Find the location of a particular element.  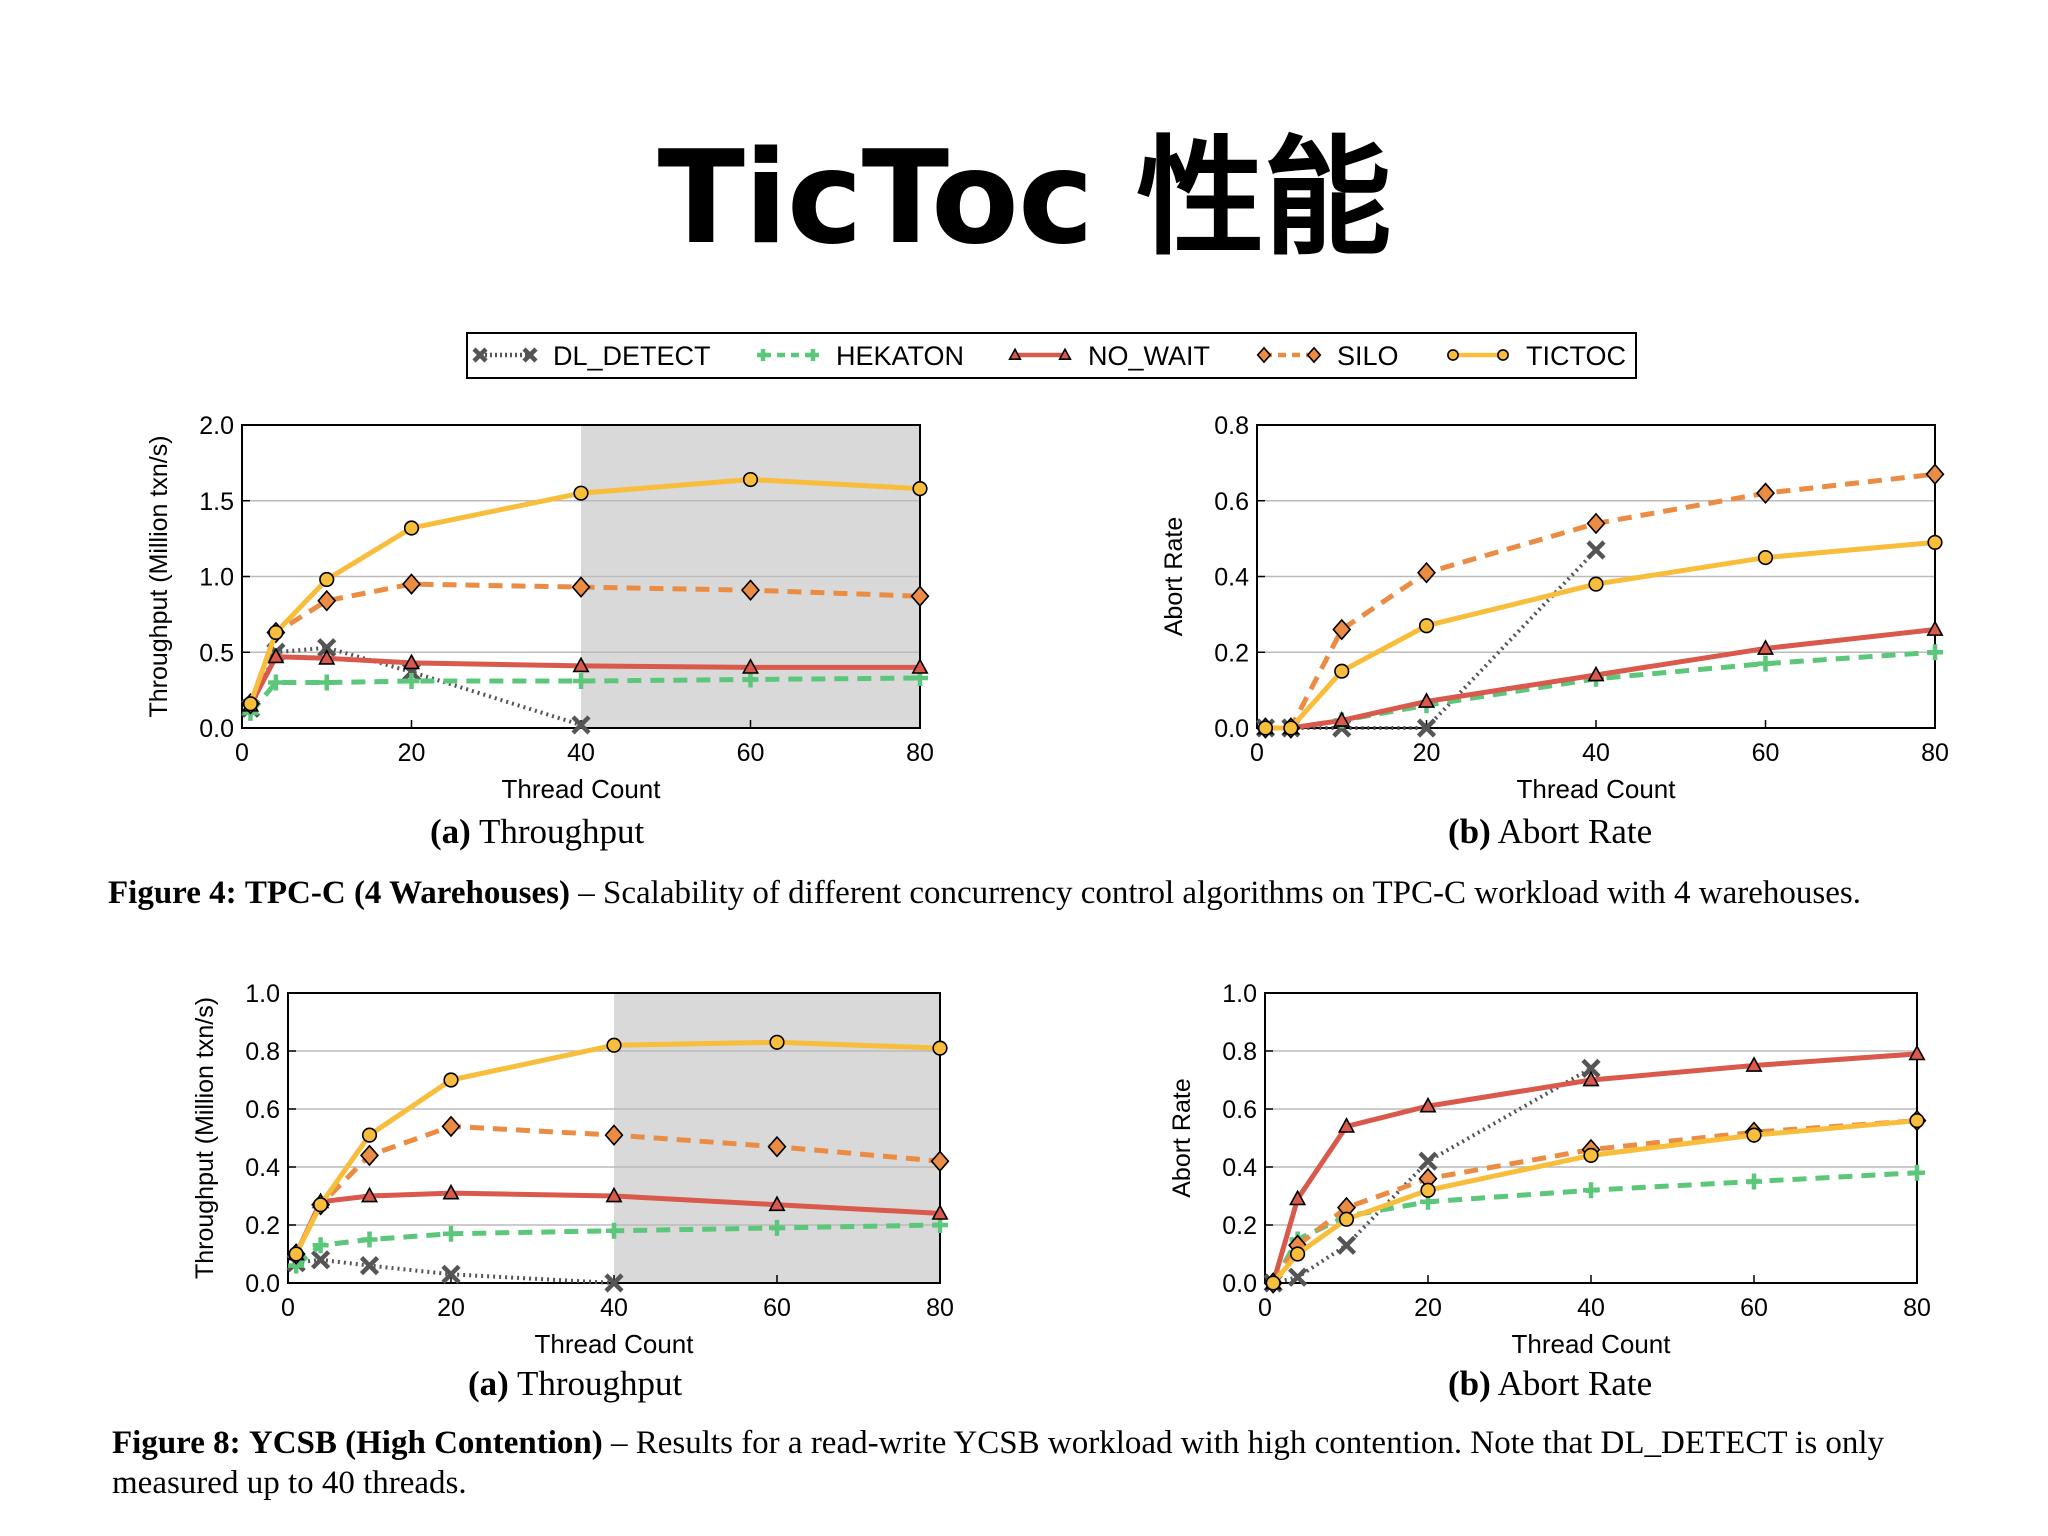

ycsb-abort-subtitle: (b) Abort Rate is located at coordinates (1550, 1384).